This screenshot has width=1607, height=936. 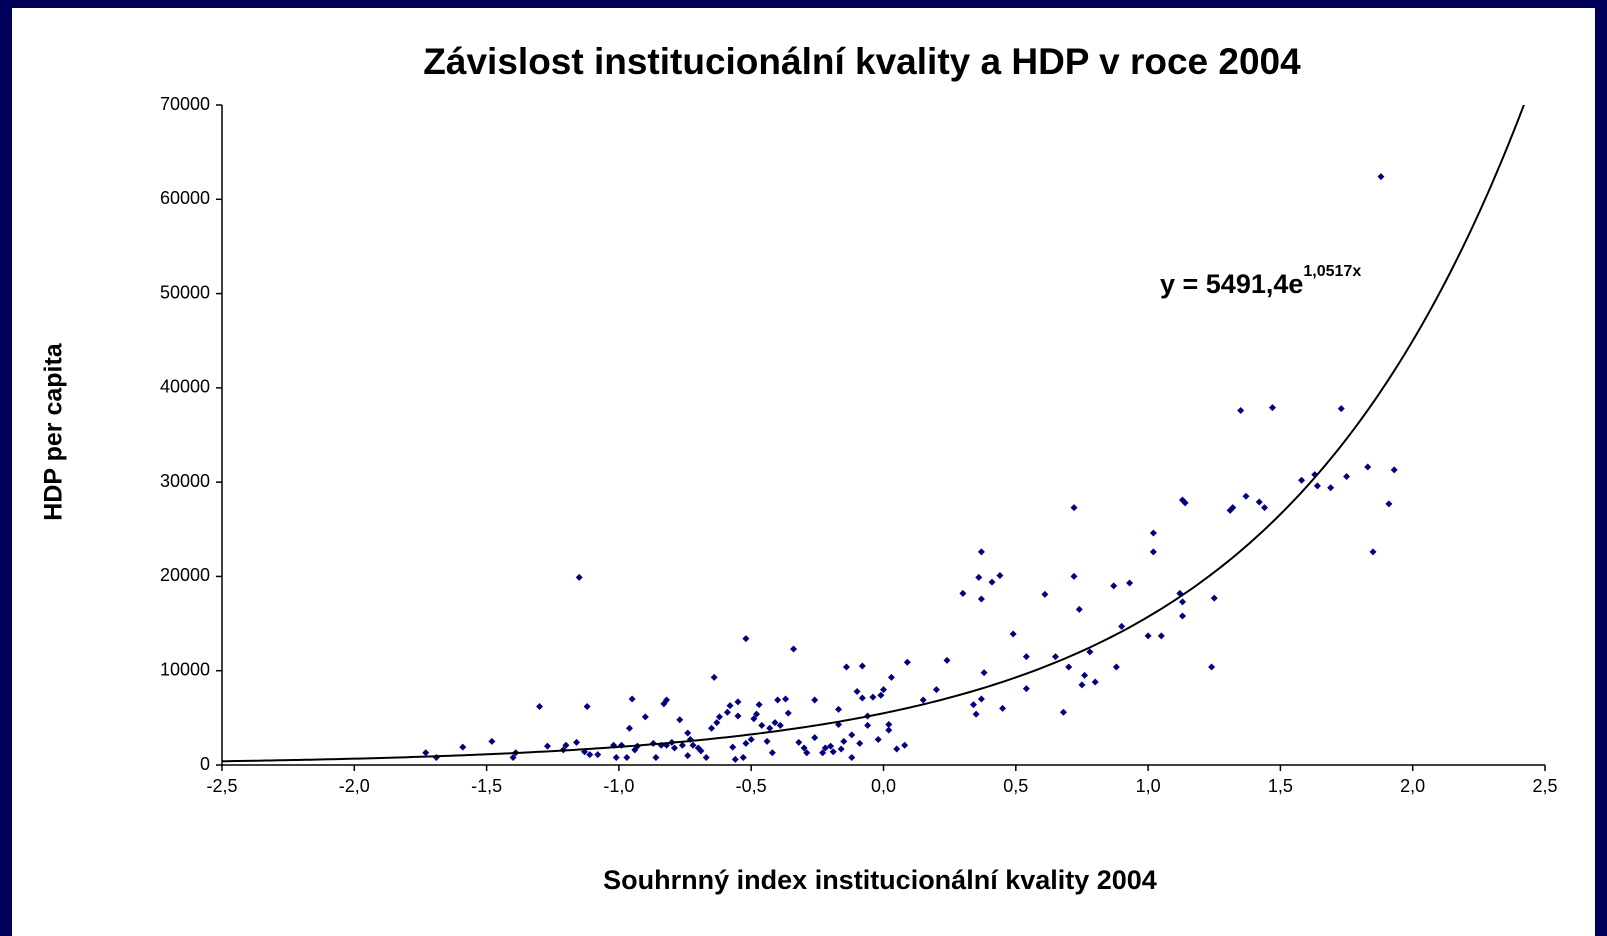 I want to click on y-tick-label: 60000, so click(x=185, y=198).